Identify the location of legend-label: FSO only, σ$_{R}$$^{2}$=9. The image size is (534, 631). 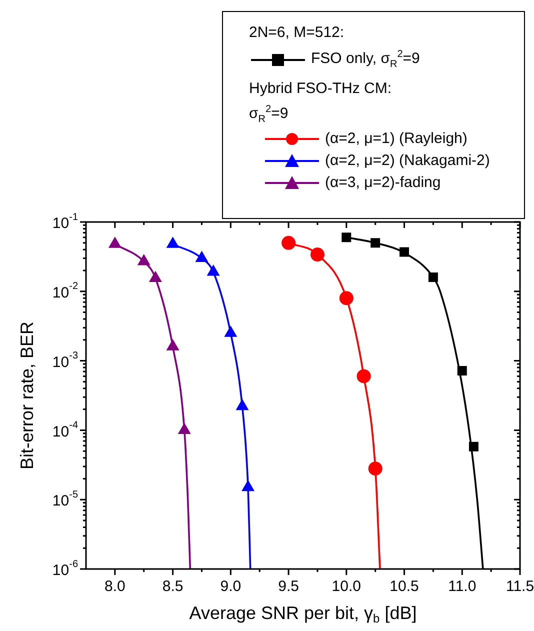
(365, 60).